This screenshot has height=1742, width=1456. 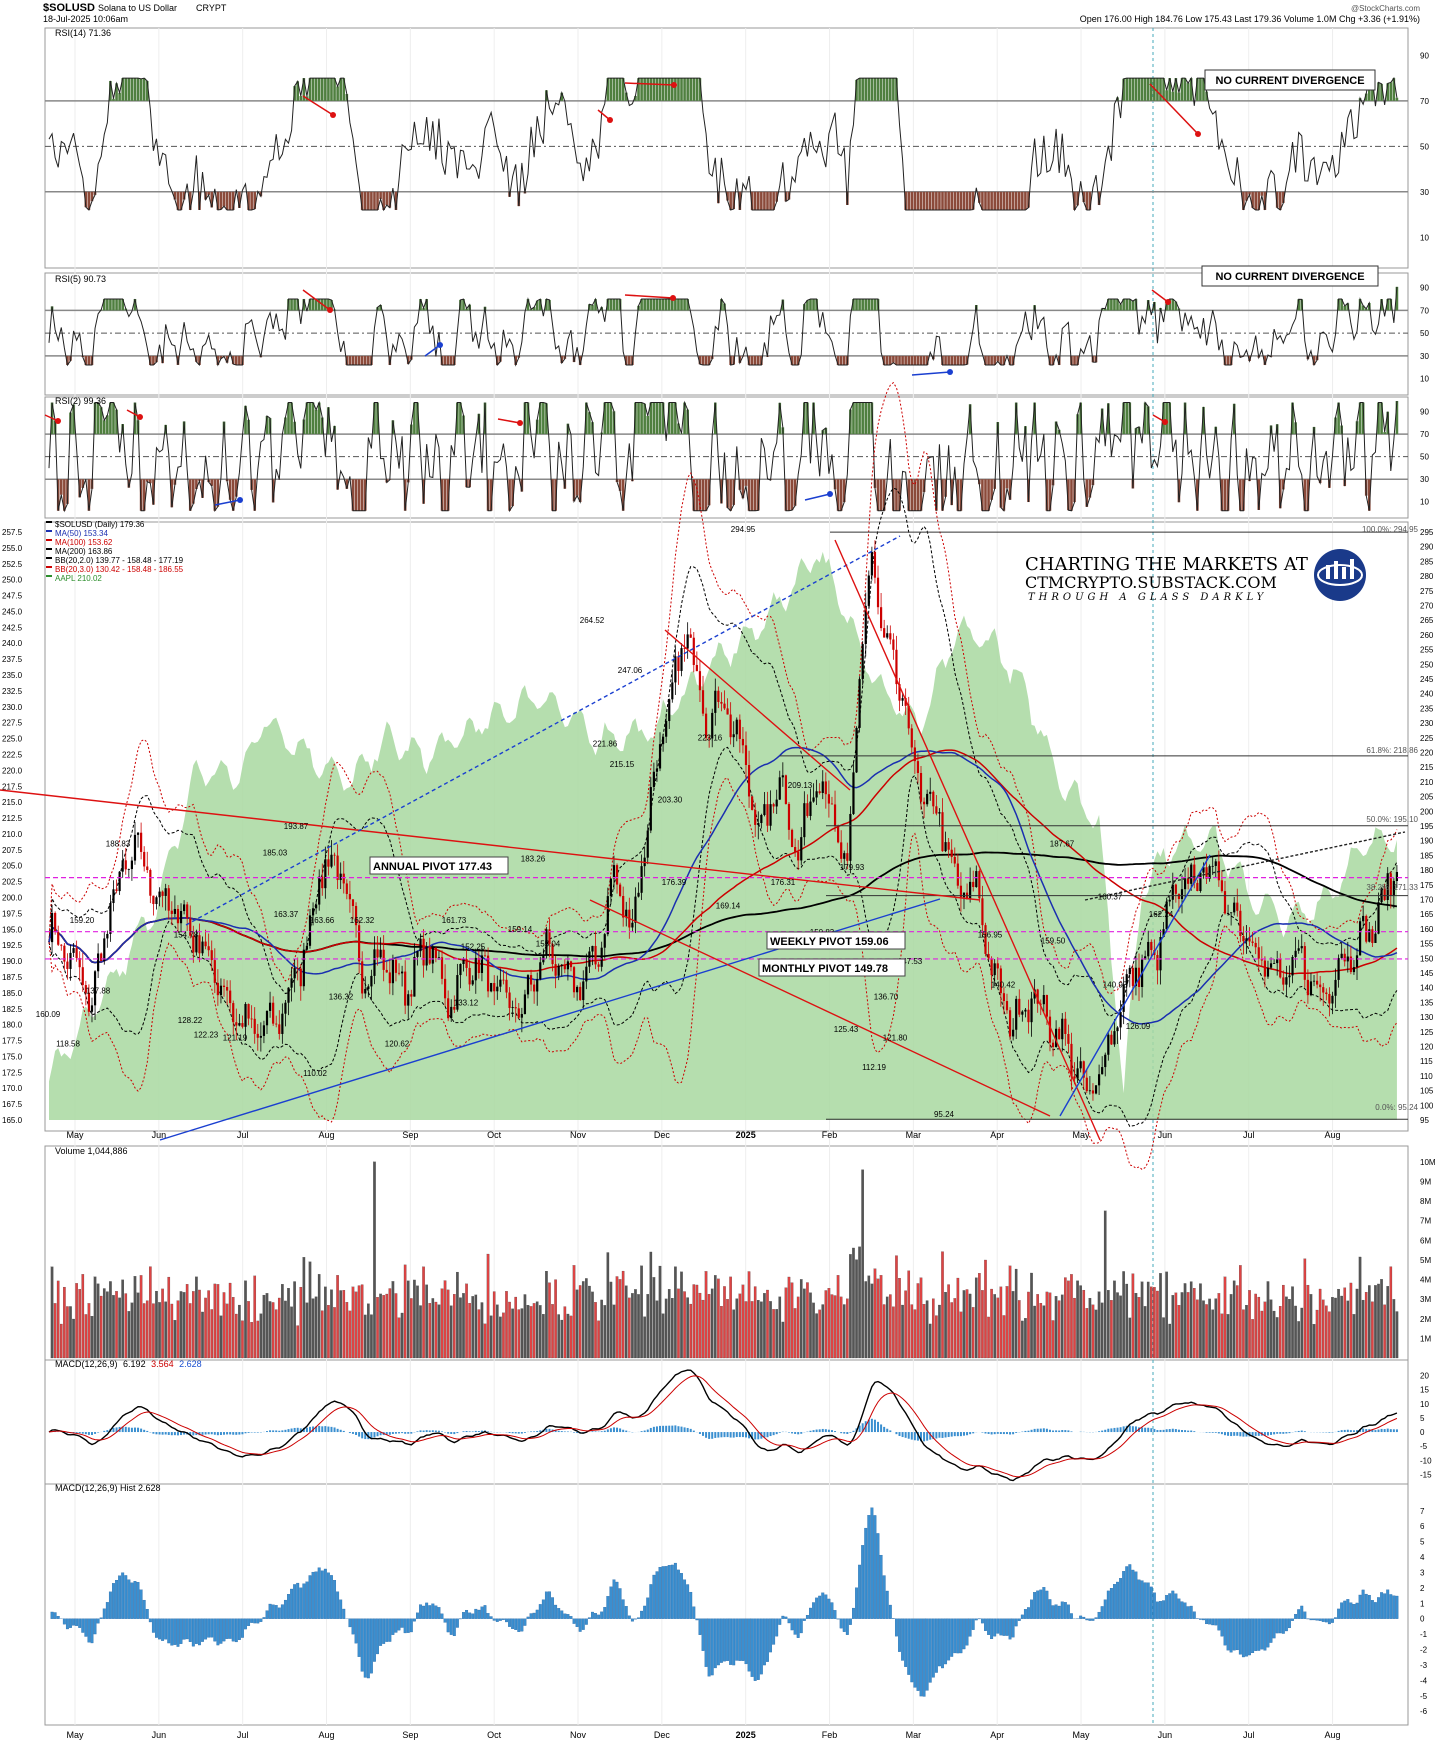 I want to click on sol-axis-tick: 155, so click(x=1427, y=944).